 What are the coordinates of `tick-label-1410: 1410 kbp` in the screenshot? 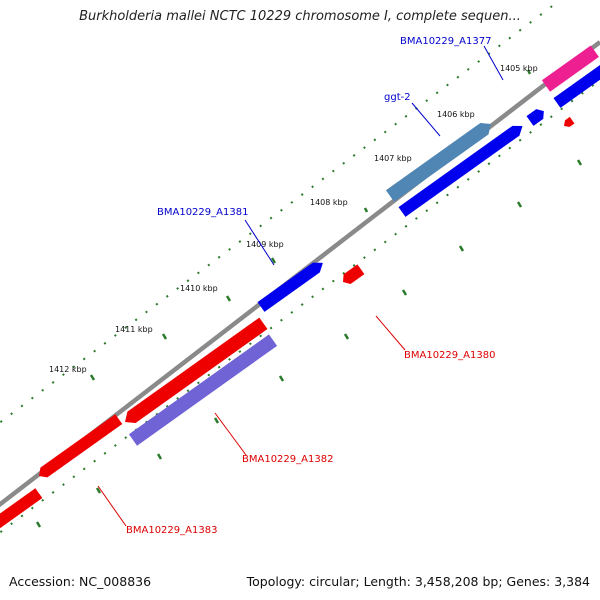 It's located at (199, 288).